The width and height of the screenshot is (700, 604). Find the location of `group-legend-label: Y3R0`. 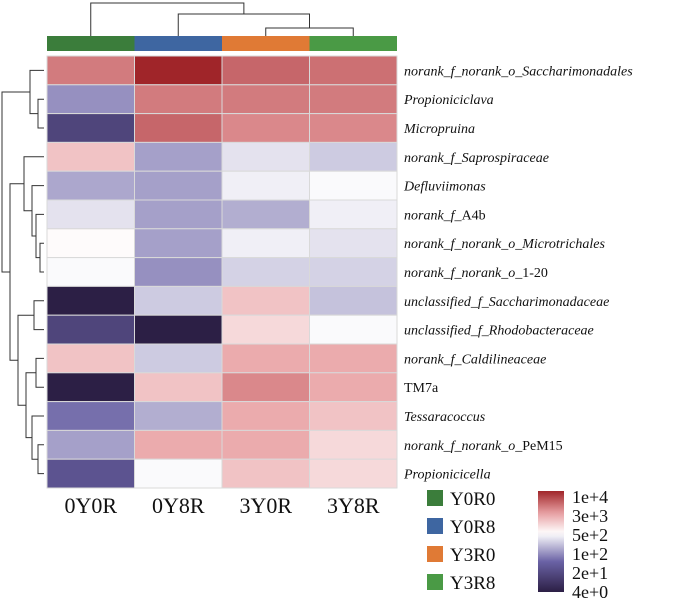

group-legend-label: Y3R0 is located at coordinates (472, 555).